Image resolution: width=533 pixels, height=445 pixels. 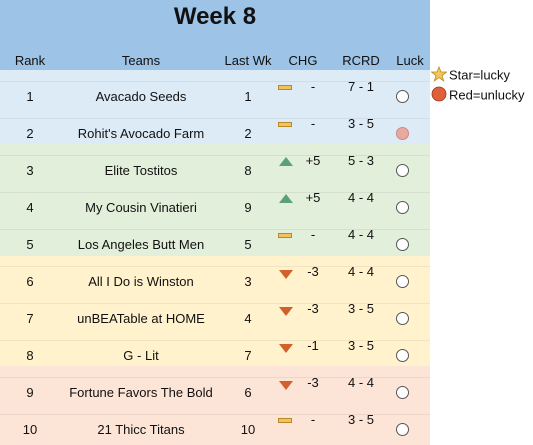 I want to click on legend-unlucky-label: Red=unlucky, so click(x=487, y=95).